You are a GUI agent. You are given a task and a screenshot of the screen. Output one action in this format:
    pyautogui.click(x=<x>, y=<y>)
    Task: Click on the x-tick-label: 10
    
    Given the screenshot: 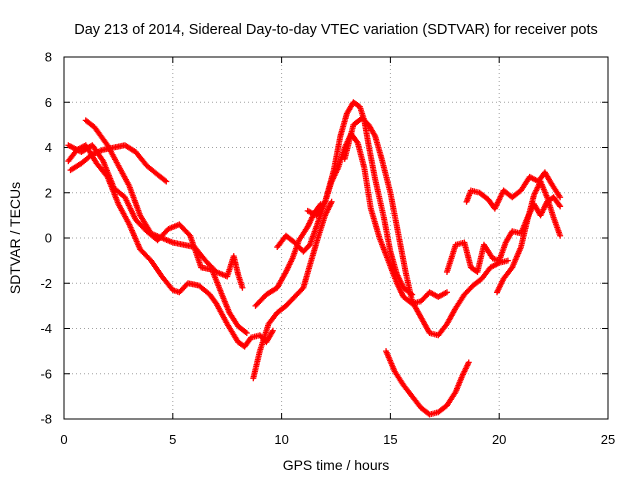 What is the action you would take?
    pyautogui.click(x=281, y=439)
    